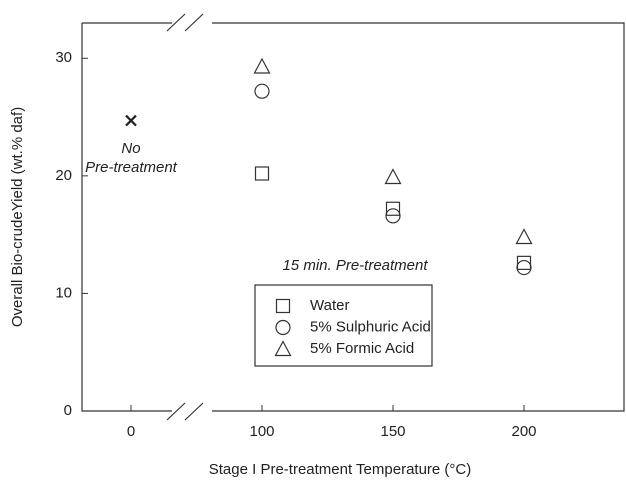 The image size is (626, 487). What do you see at coordinates (130, 148) in the screenshot?
I see `note: No` at bounding box center [130, 148].